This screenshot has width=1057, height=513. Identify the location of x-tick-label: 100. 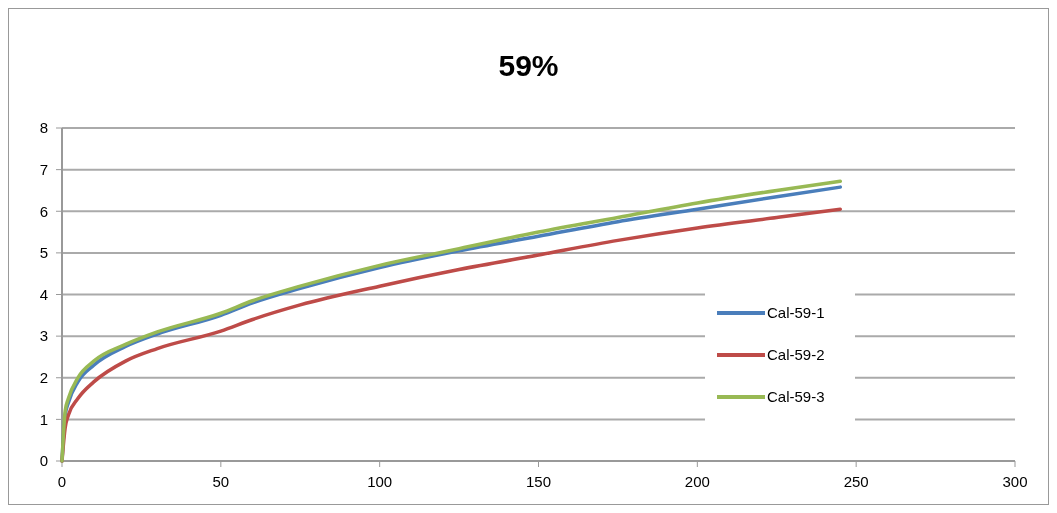
(380, 481).